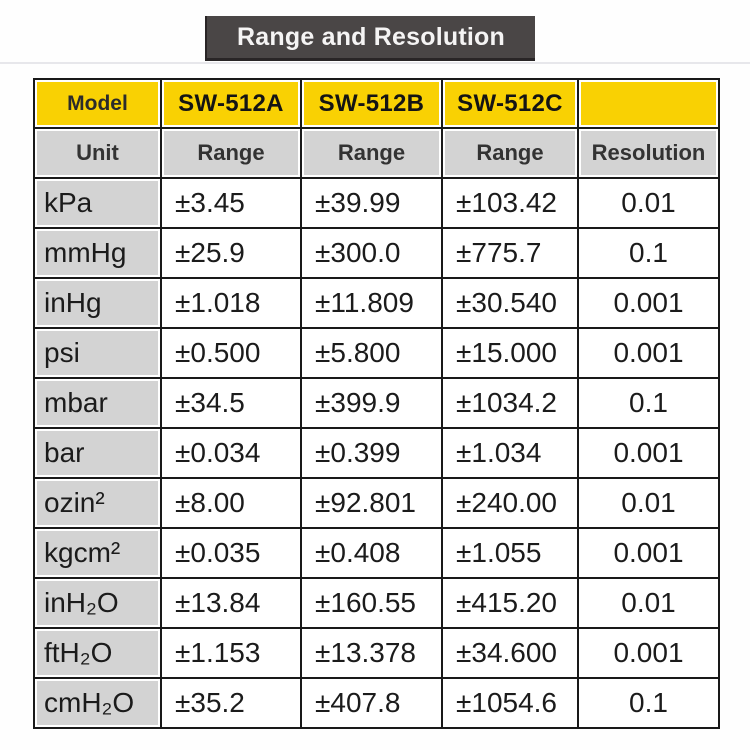  I want to click on range-cell-sw512c: ±415.20, so click(510, 603).